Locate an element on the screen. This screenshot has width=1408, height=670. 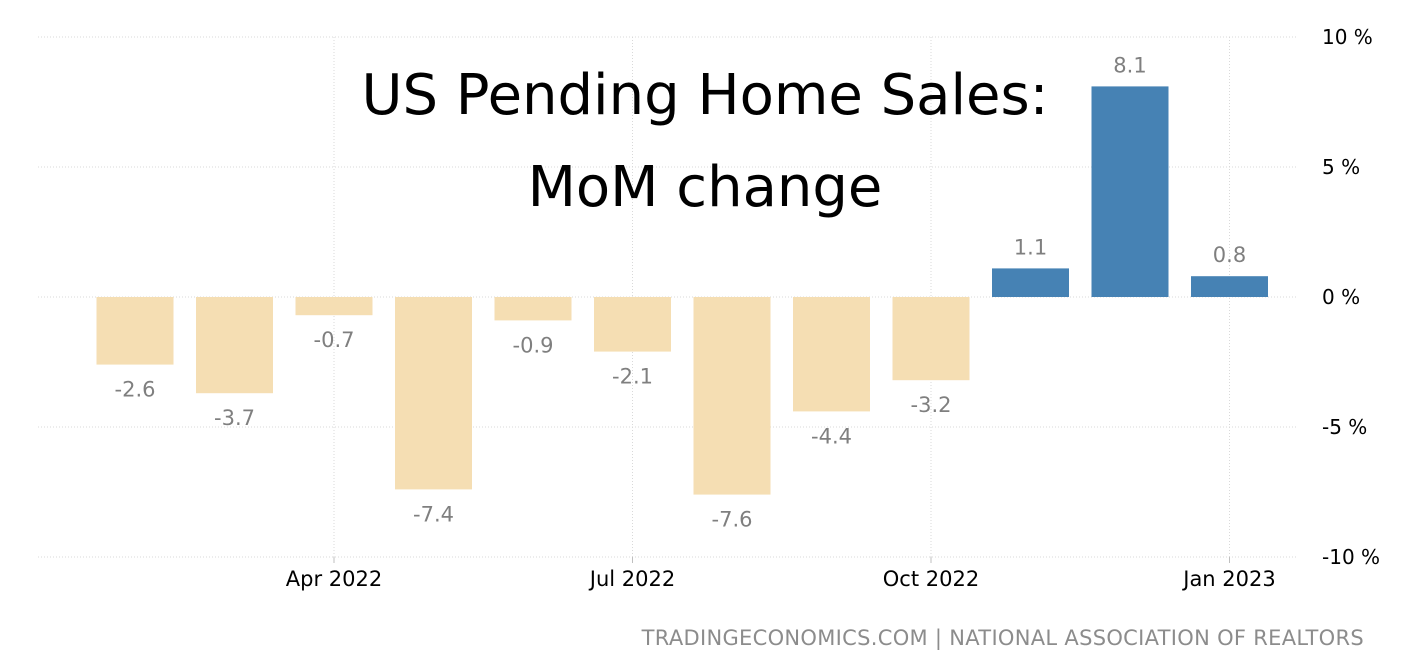
bar-value-label: -2.1 is located at coordinates (632, 377).